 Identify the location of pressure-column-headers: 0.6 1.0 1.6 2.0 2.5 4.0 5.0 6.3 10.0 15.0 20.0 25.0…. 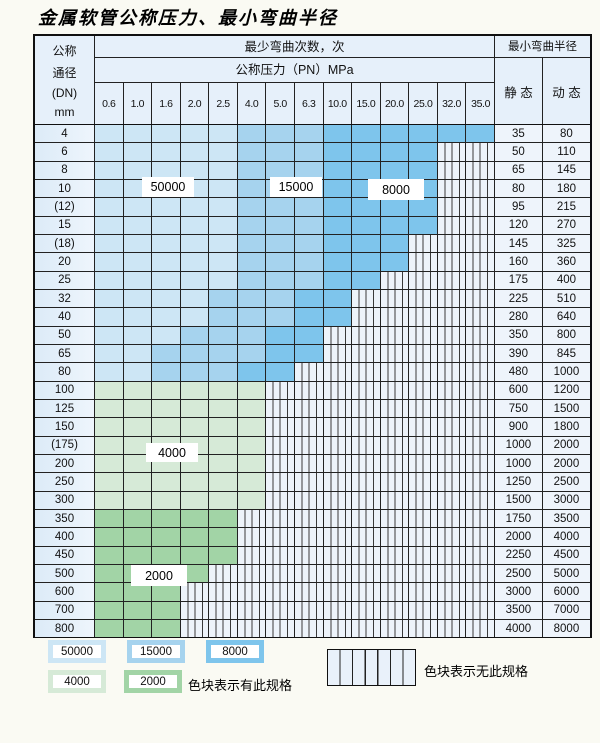
(294, 103).